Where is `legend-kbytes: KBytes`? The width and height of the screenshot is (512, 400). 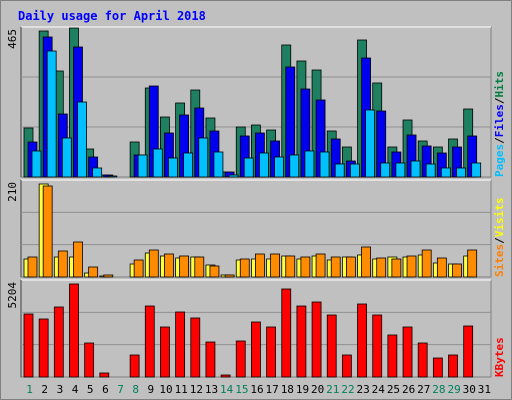 legend-kbytes: KBytes is located at coordinates (499, 357).